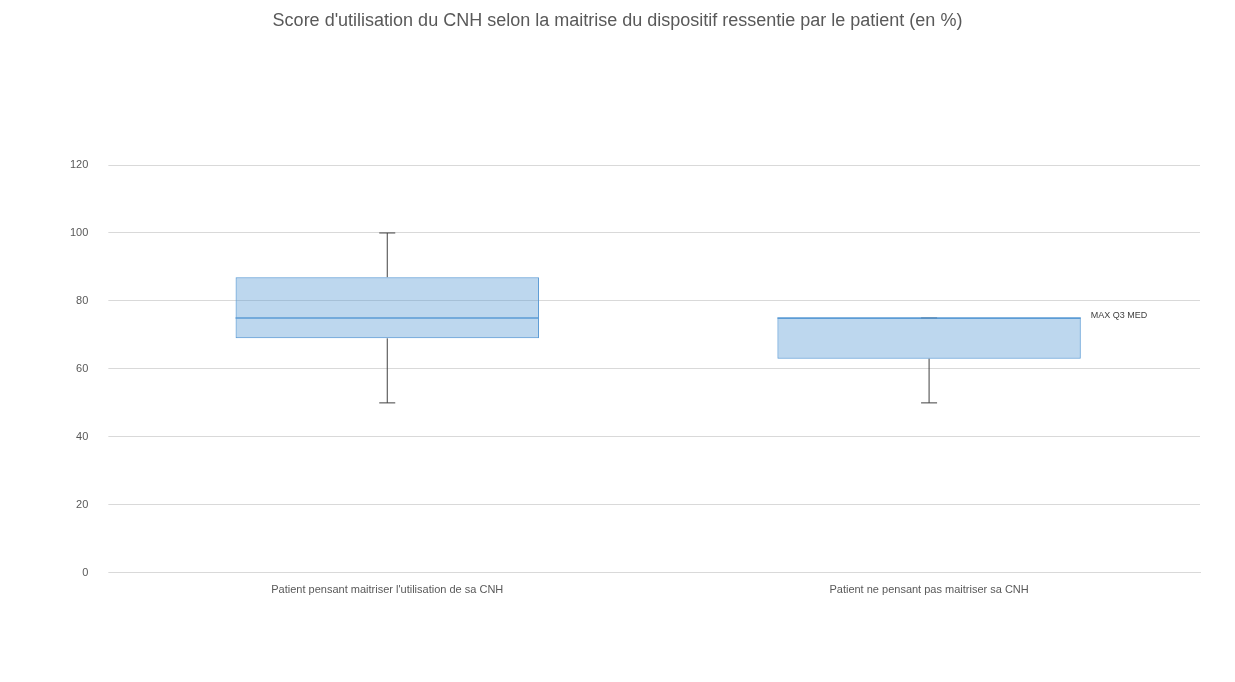 The height and width of the screenshot is (682, 1235). I want to click on annotation: MAX Q3 MED, so click(1119, 314).